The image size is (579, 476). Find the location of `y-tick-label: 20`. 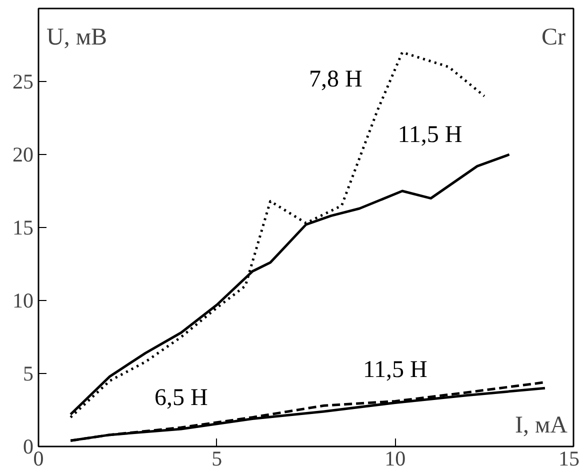

y-tick-label: 20 is located at coordinates (23, 154).